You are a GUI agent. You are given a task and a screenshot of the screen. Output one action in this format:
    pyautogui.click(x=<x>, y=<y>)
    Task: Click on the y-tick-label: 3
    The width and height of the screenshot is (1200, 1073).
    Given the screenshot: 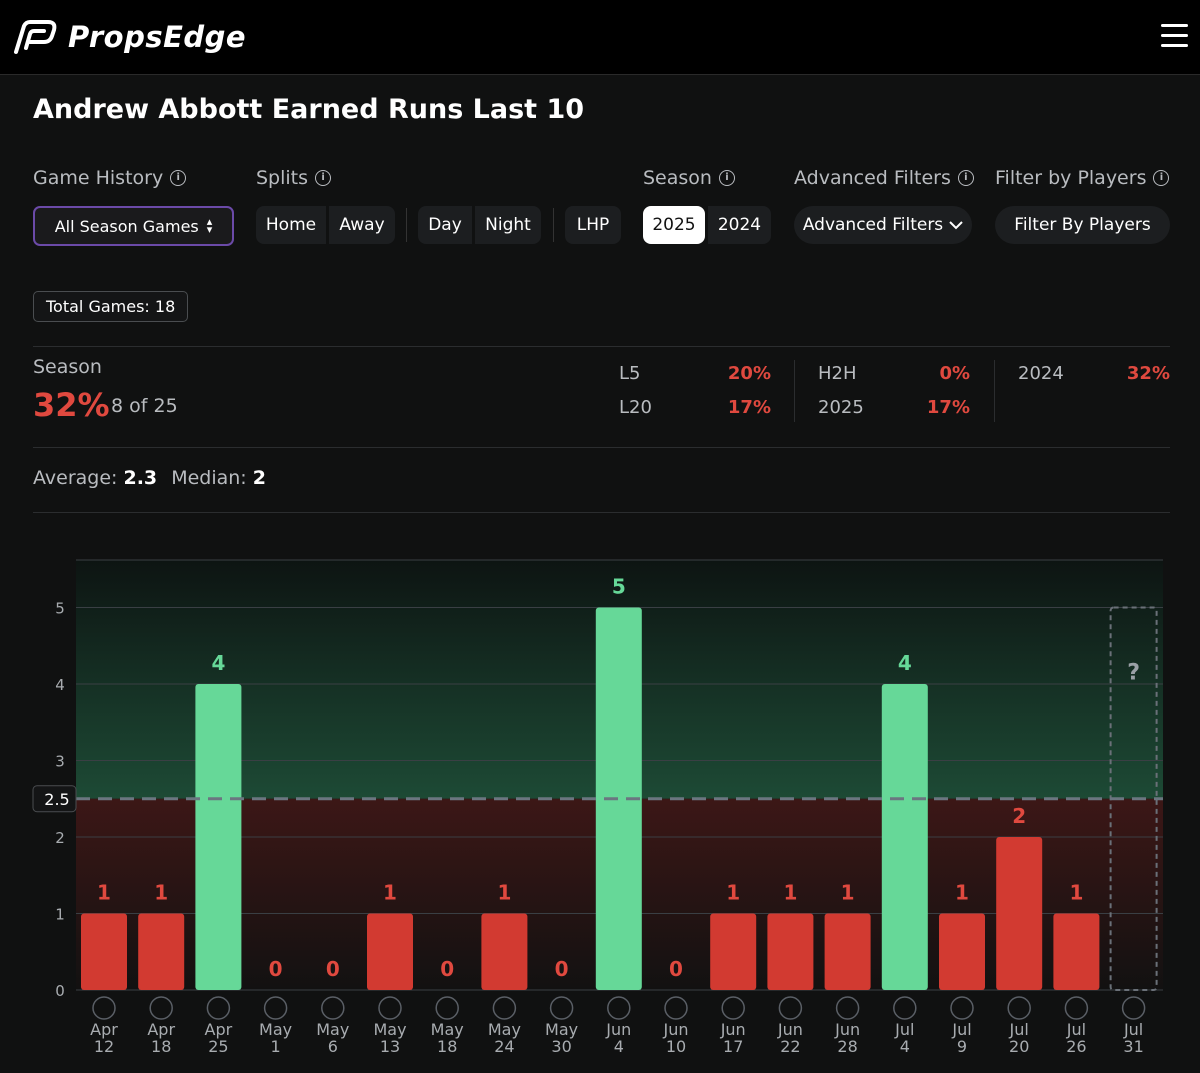 What is the action you would take?
    pyautogui.click(x=60, y=762)
    